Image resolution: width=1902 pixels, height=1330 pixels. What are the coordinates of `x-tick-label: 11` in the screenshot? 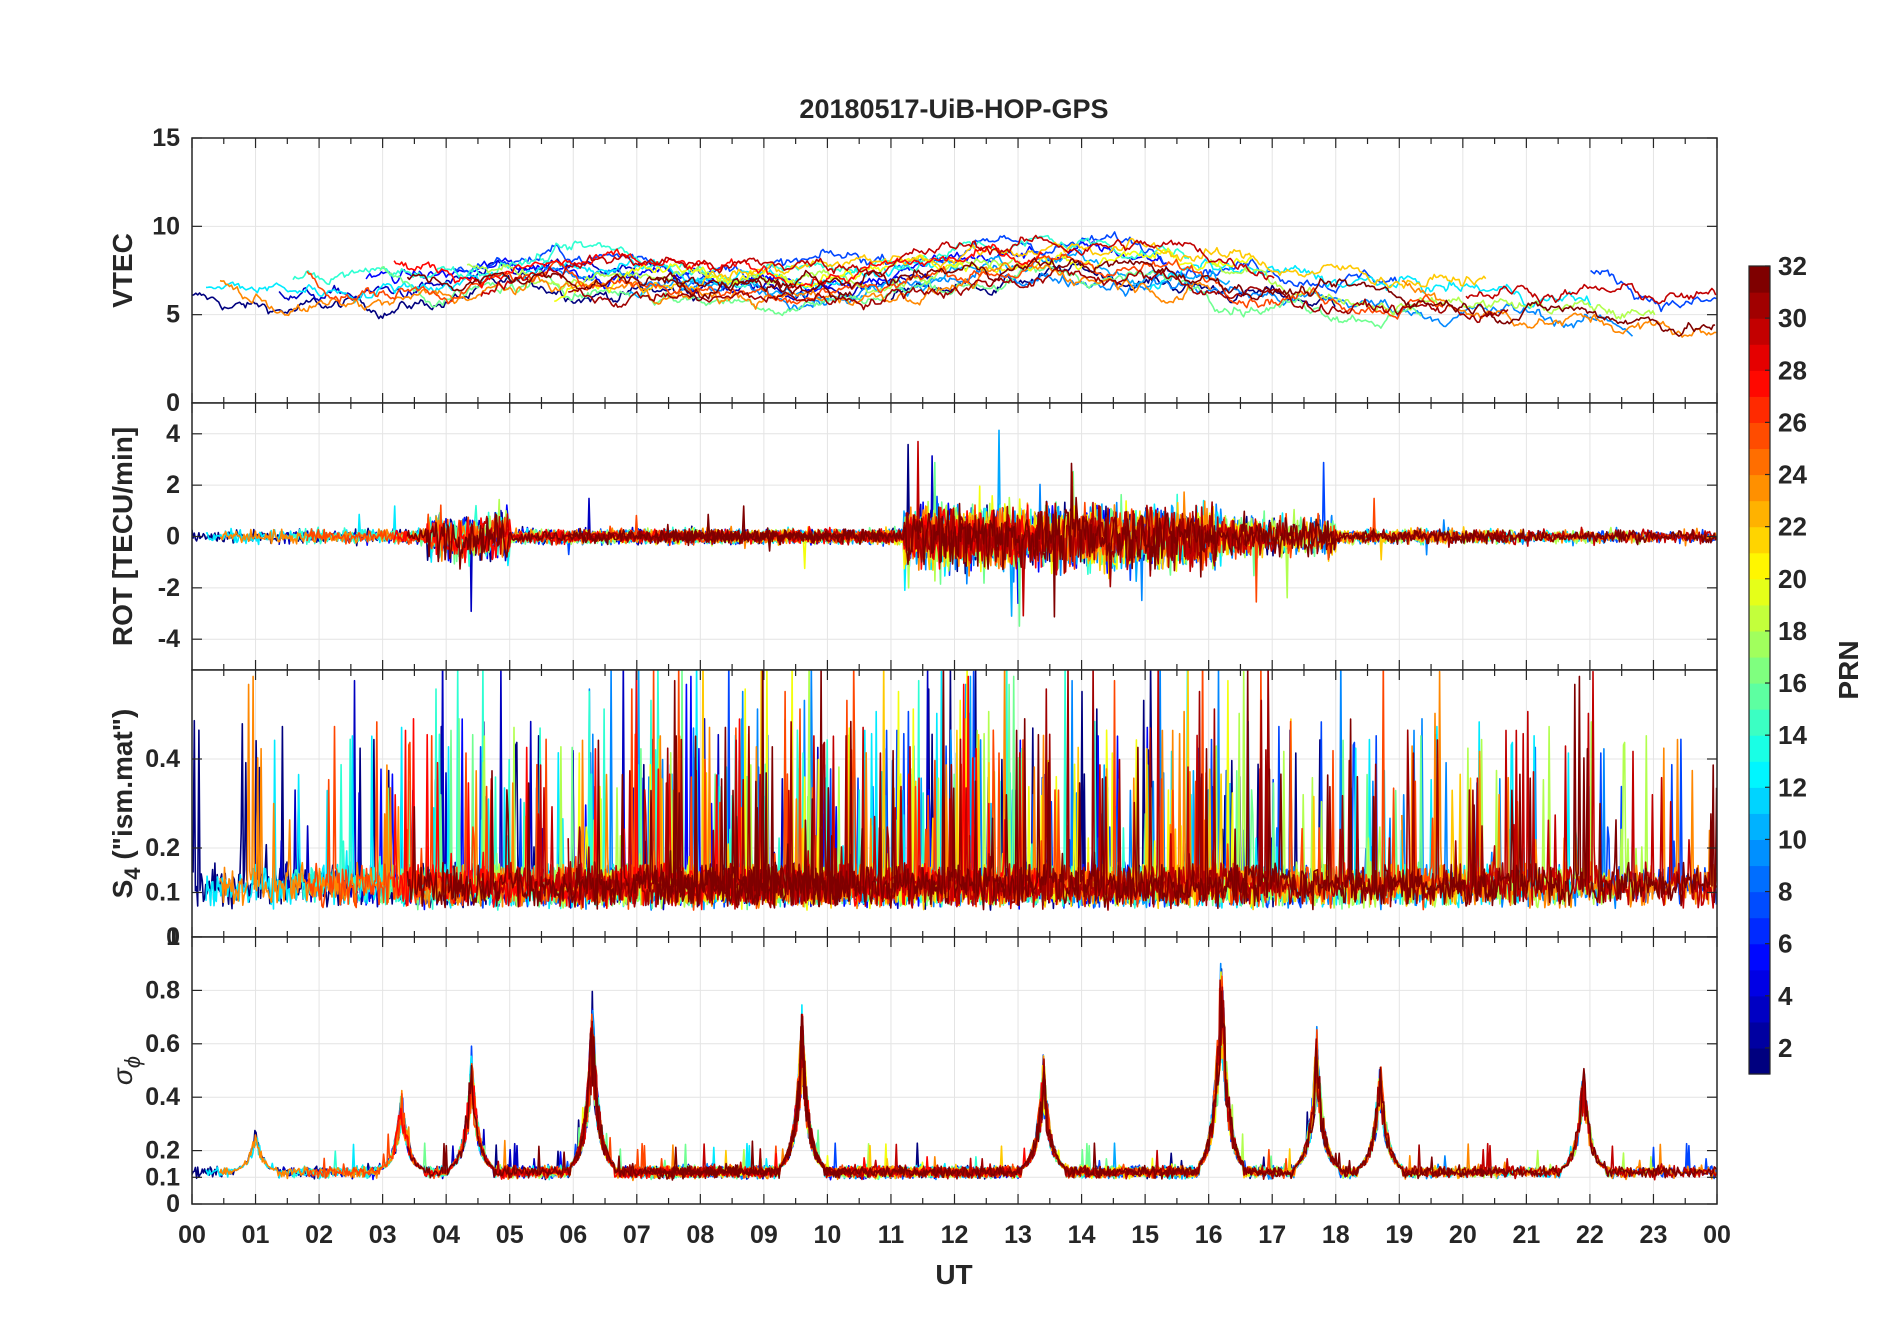 It's located at (891, 1235).